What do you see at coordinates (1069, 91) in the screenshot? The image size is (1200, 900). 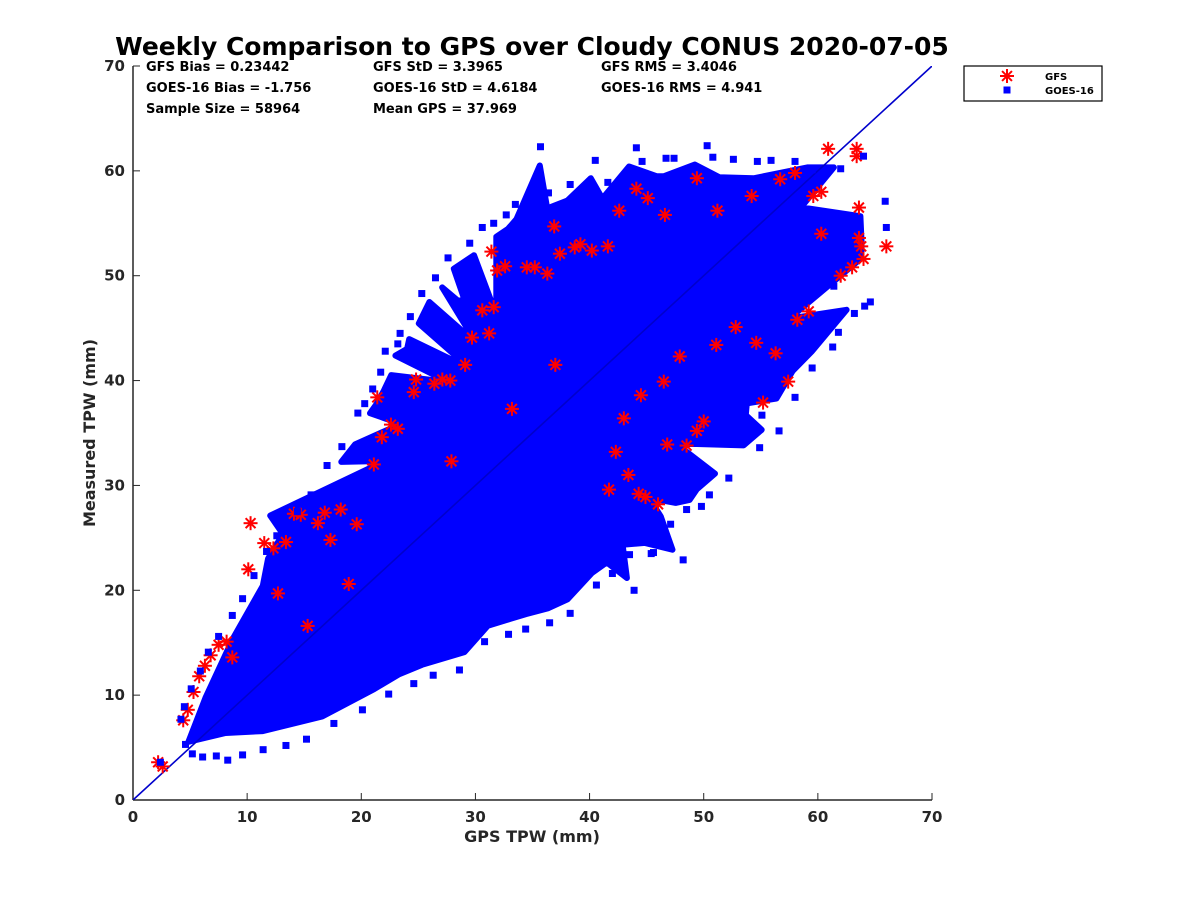 I see `legend-goes16-label: GOES-16` at bounding box center [1069, 91].